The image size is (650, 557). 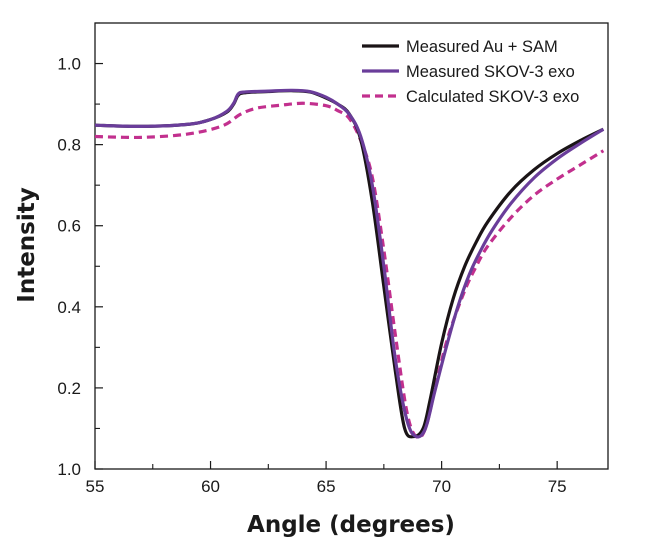 What do you see at coordinates (490, 72) in the screenshot?
I see `legend-label-2: Measured SKOV-3 exo` at bounding box center [490, 72].